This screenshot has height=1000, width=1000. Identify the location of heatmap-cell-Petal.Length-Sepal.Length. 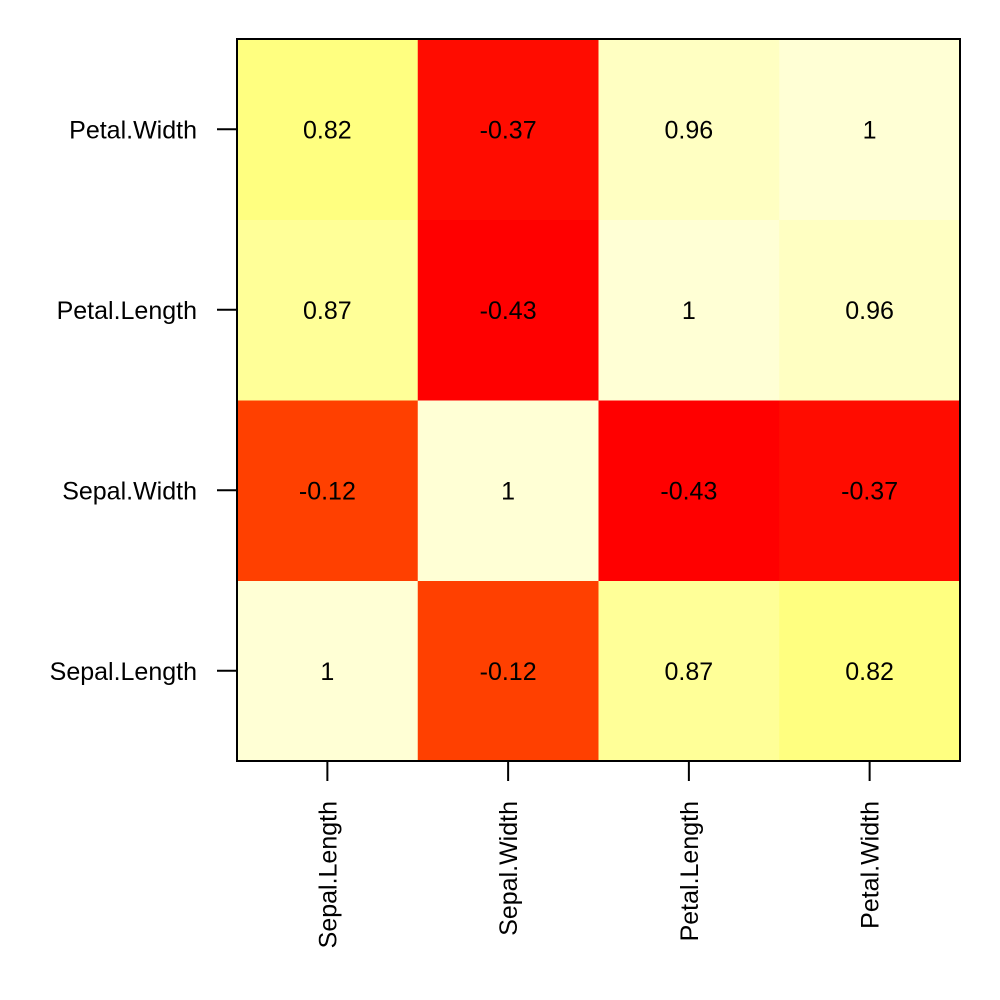
(328, 310).